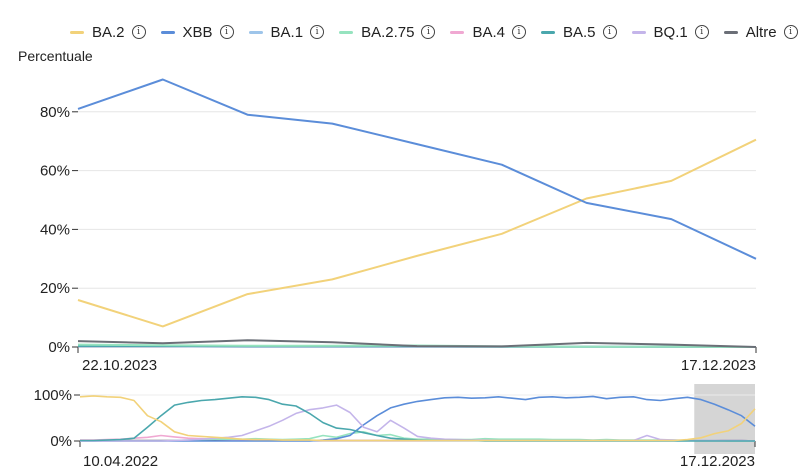 The width and height of the screenshot is (800, 475). I want to click on y-axis-label: Percentuale, so click(55, 56).